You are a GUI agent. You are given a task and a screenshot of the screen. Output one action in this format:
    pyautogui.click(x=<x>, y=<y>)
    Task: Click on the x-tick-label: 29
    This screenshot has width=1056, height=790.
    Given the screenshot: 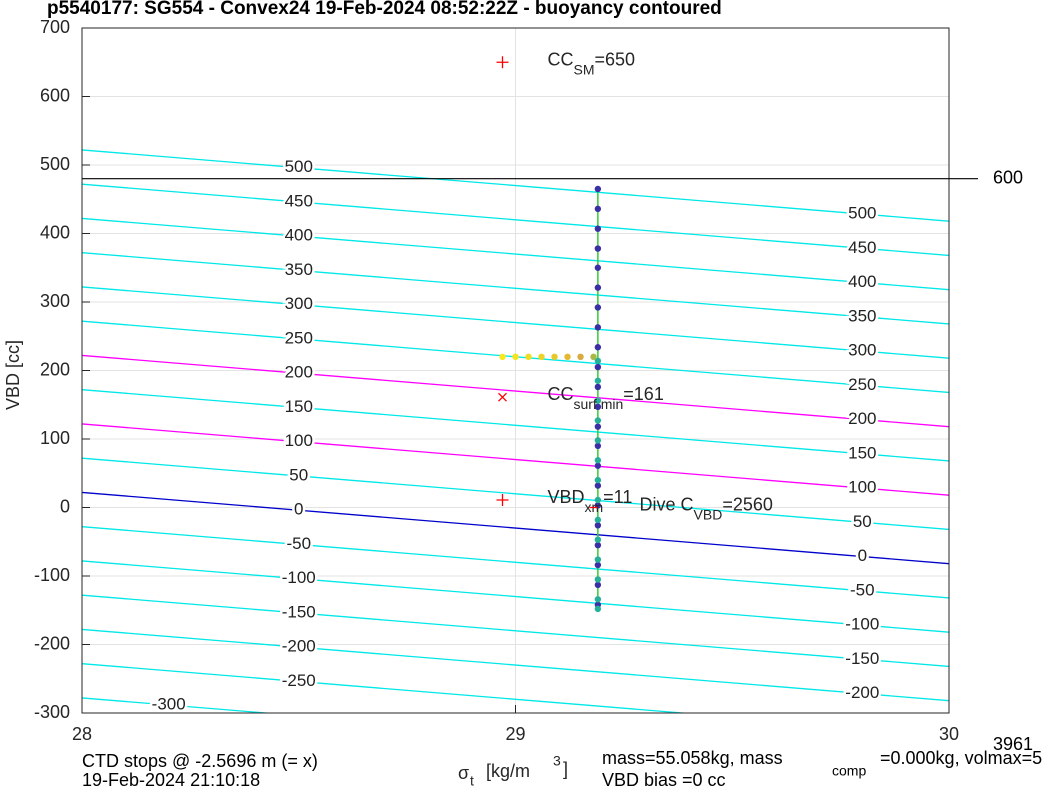 What is the action you would take?
    pyautogui.click(x=515, y=734)
    